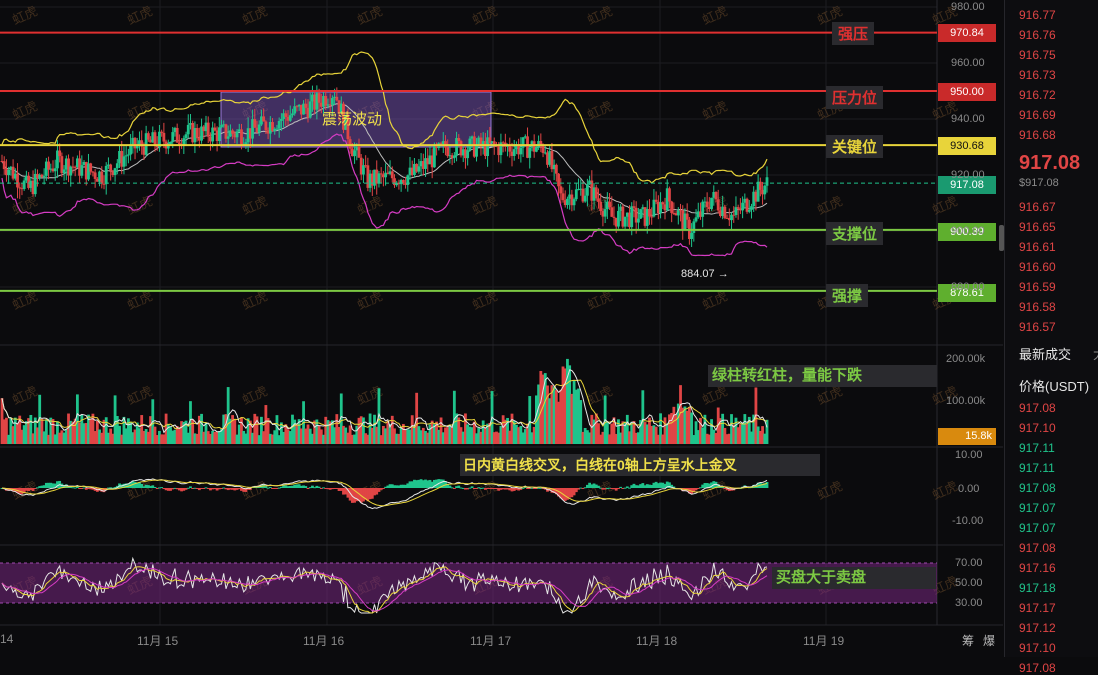 Image resolution: width=1098 pixels, height=675 pixels. Describe the element at coordinates (969, 489) in the screenshot. I see `macd-axis-label: 0.00` at that location.